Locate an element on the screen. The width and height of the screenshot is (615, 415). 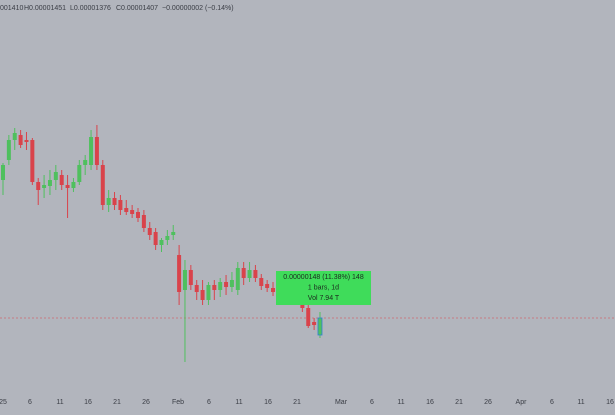
x-tick-label: Mar is located at coordinates (341, 402).